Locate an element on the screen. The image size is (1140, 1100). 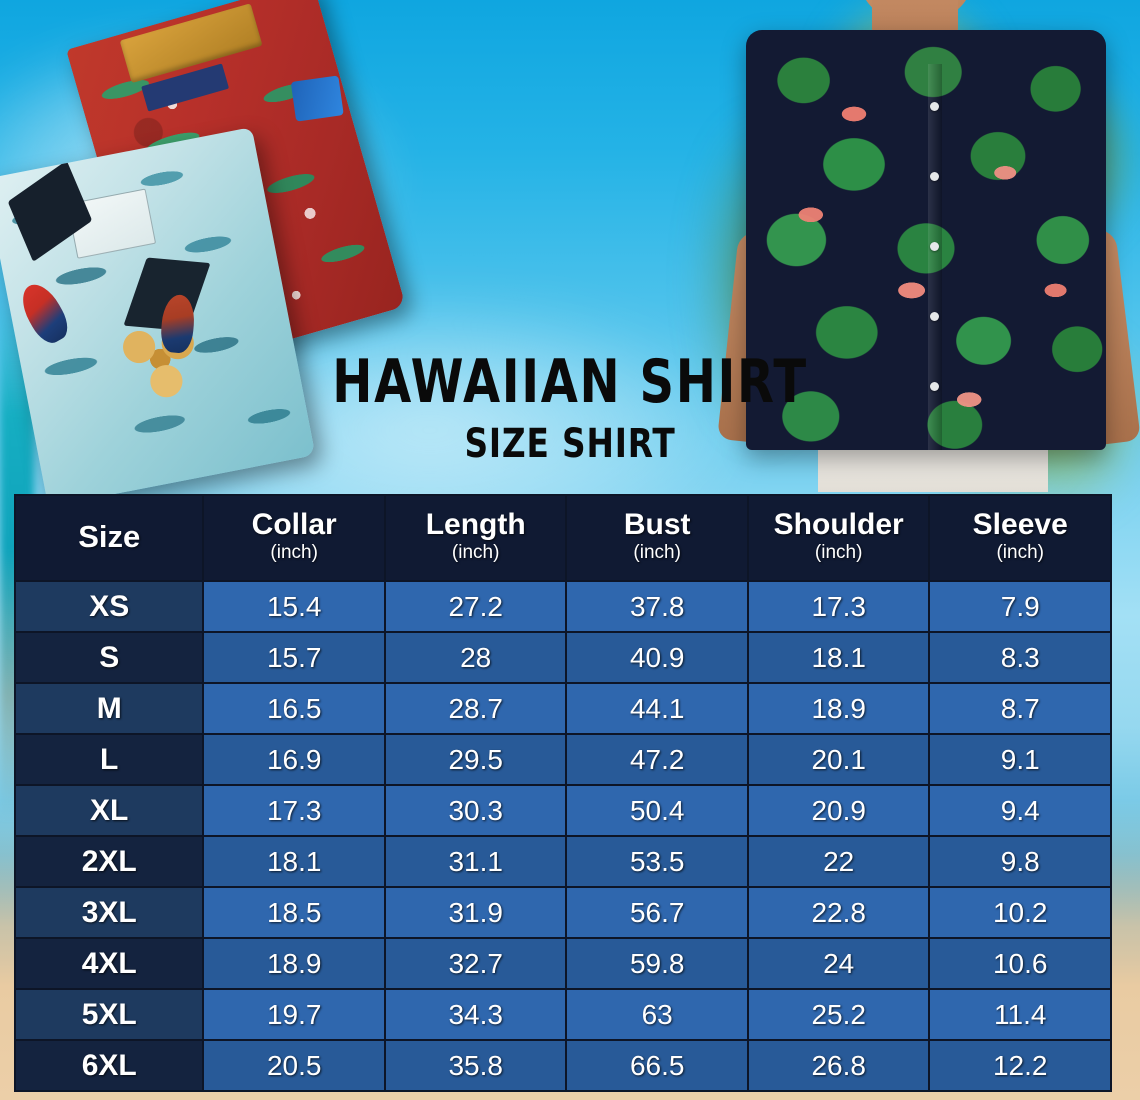
cell-4xl-length: 32.7 is located at coordinates (475, 963).